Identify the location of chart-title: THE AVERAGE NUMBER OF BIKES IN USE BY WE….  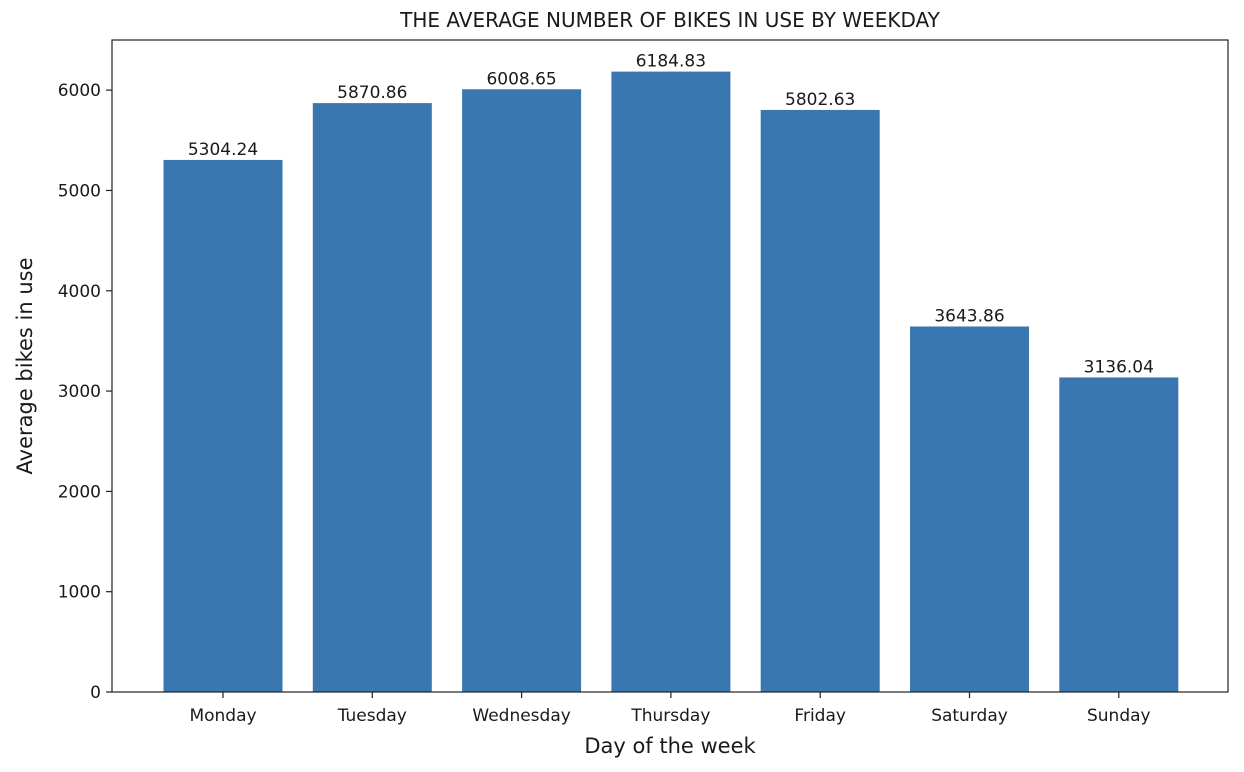
(669, 20).